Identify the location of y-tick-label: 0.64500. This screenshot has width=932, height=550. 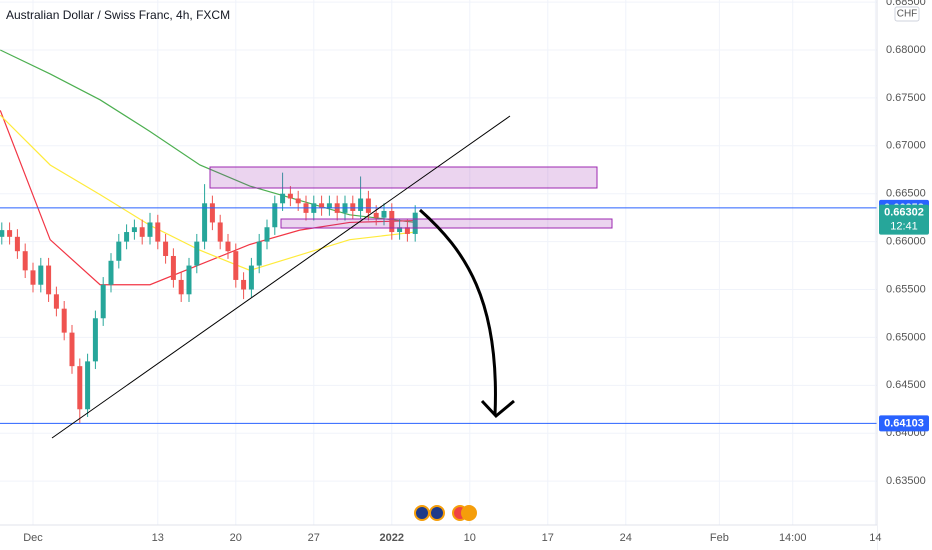
(906, 385).